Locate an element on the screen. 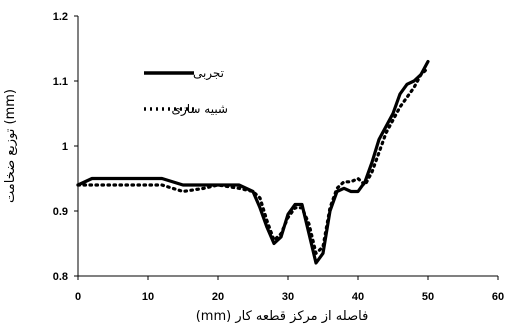 The width and height of the screenshot is (512, 329). y-tick-label: 0.8 is located at coordinates (60, 277).